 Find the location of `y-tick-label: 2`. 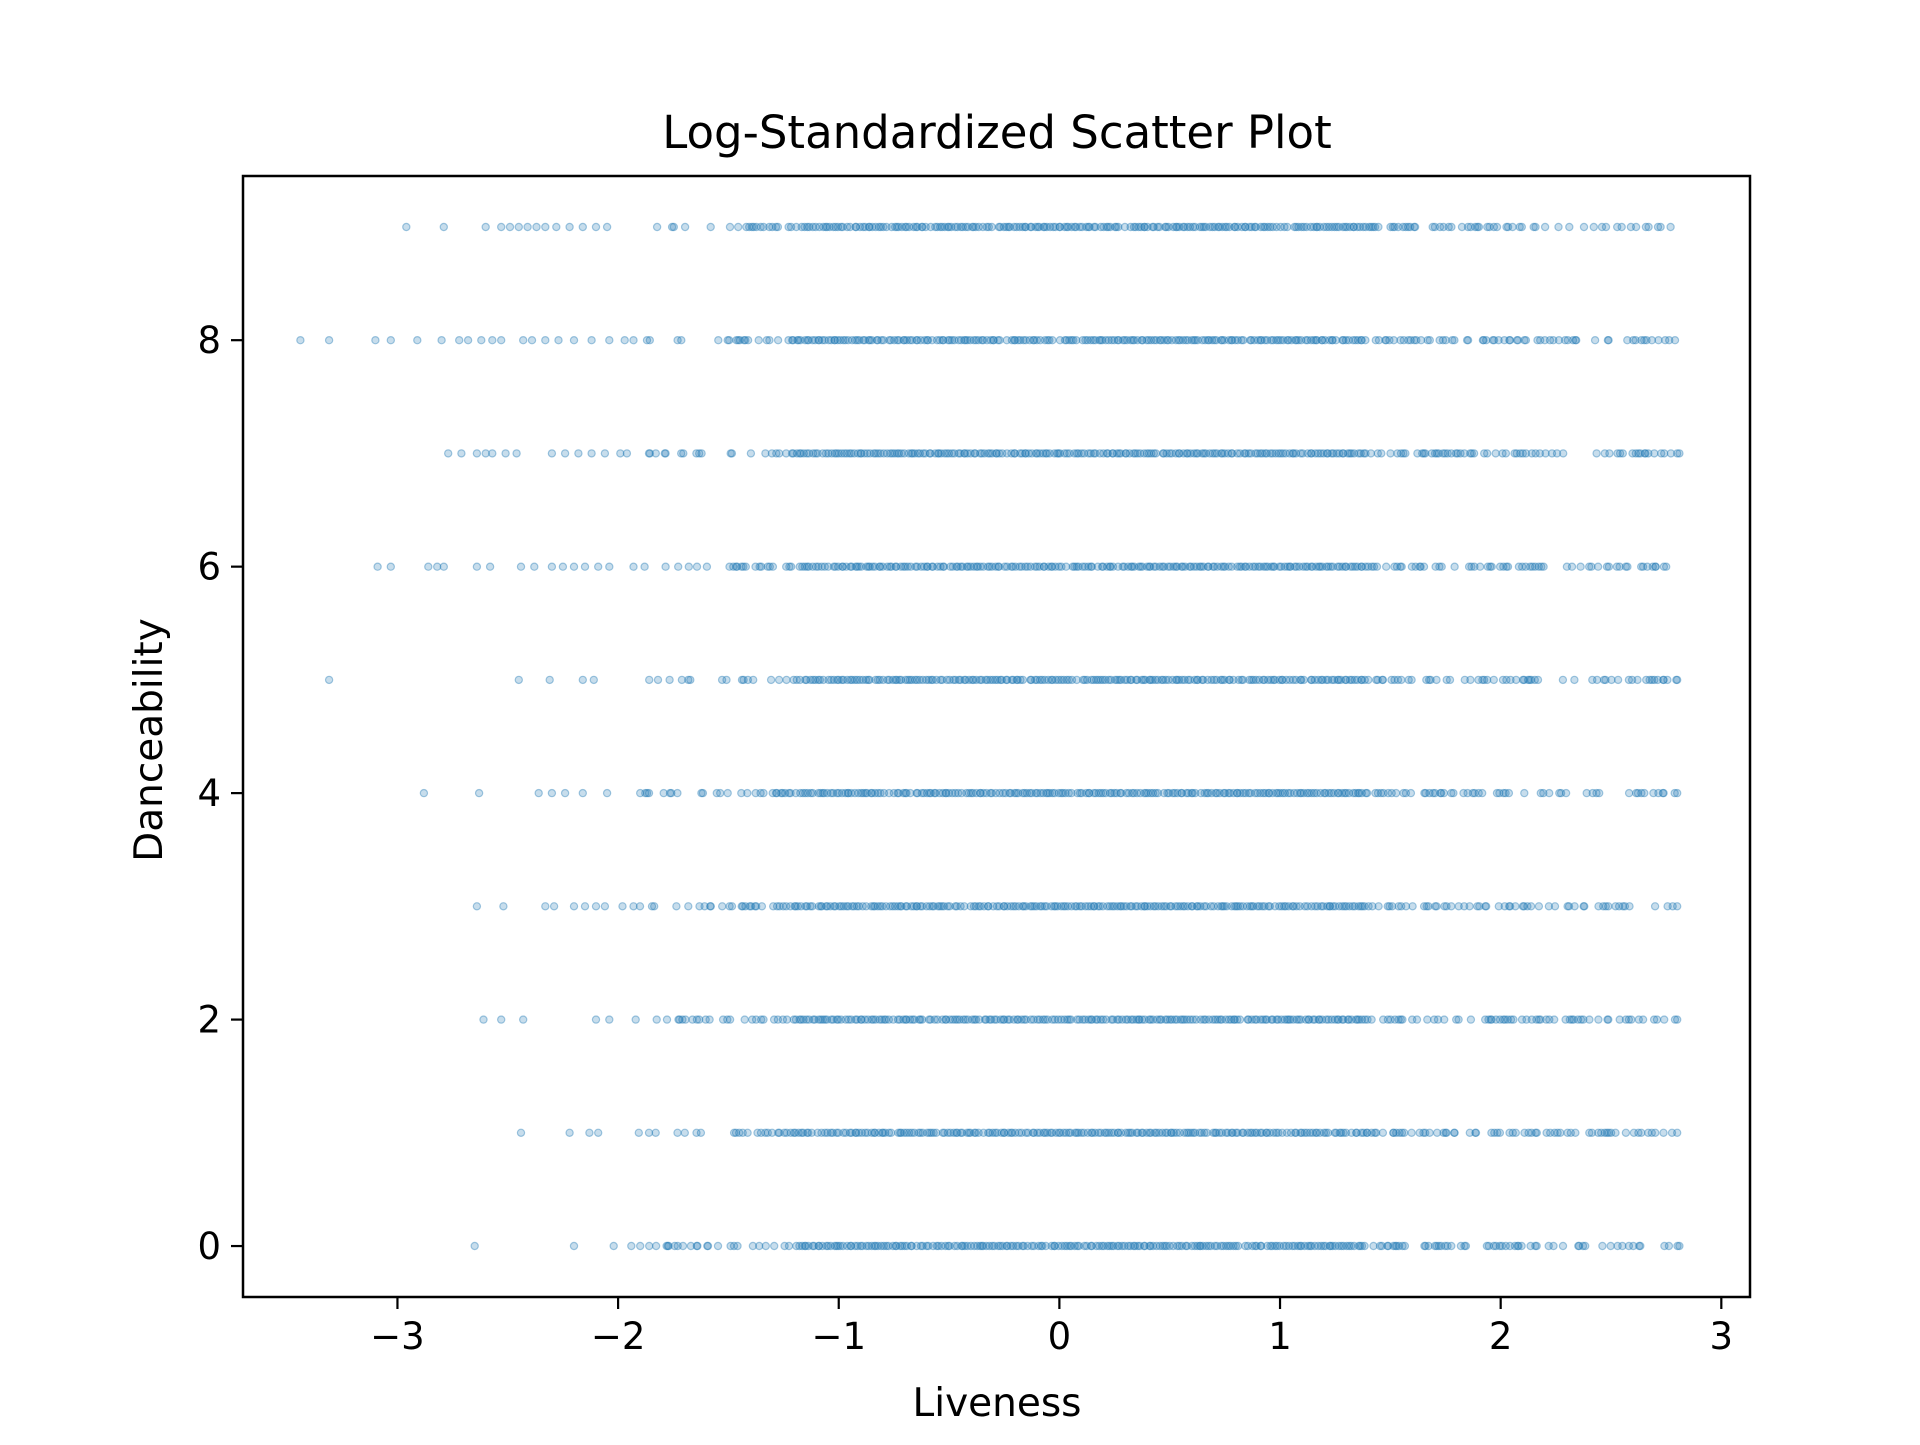

y-tick-label: 2 is located at coordinates (209, 1020).